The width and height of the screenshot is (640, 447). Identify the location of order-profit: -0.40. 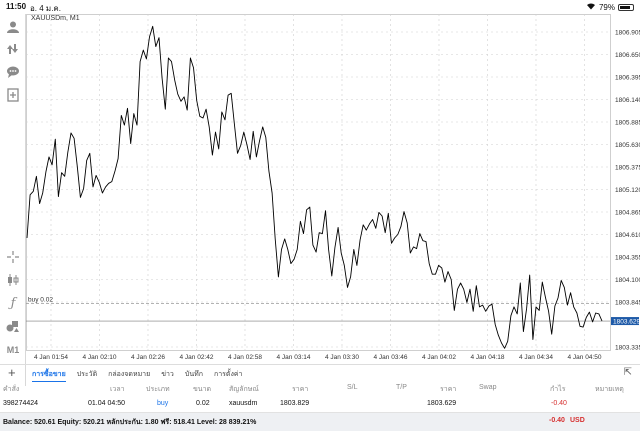
(559, 403).